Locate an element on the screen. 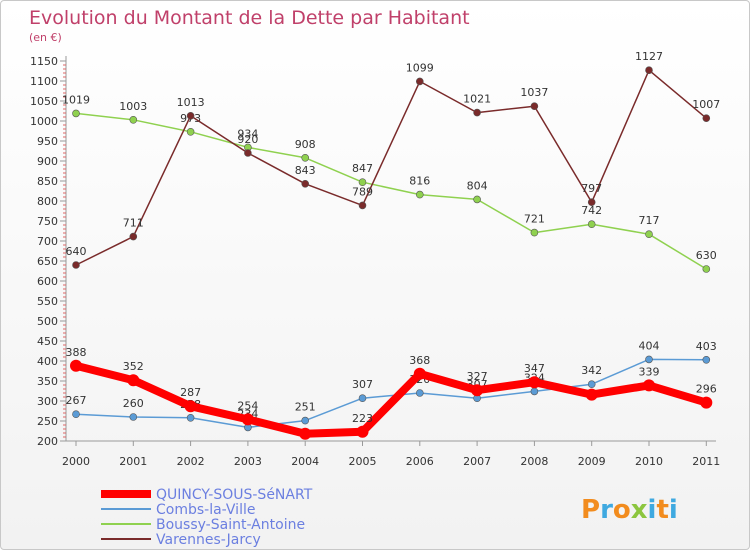  x-tick-label: 2006 is located at coordinates (420, 461).